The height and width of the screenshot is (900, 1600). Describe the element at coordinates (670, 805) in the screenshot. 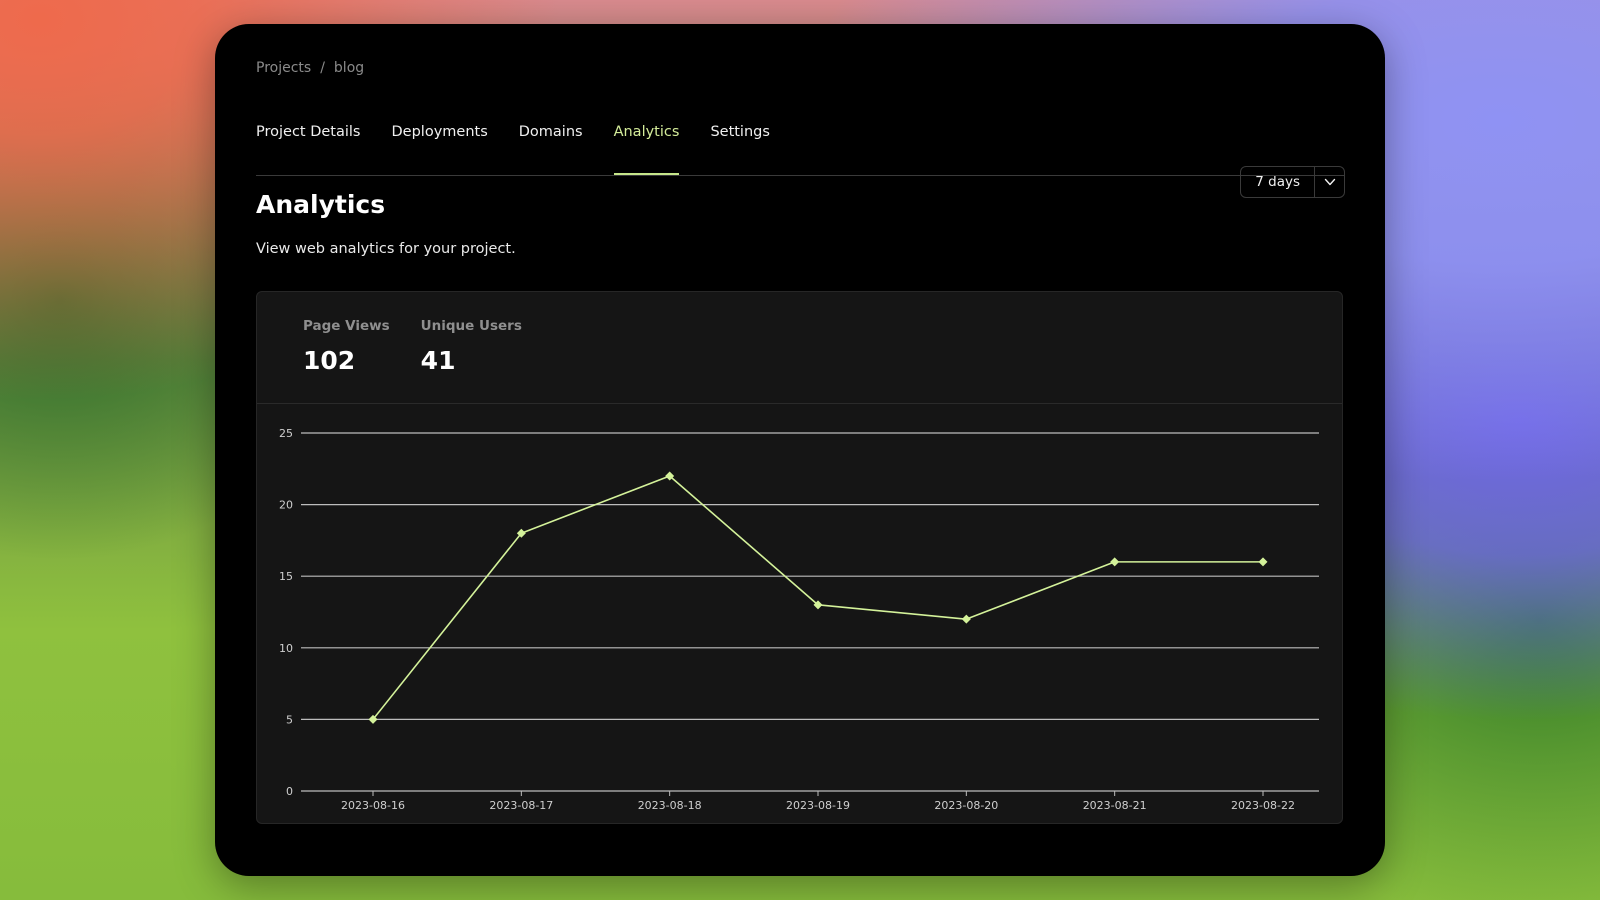

I see `x-tick-label: 2023-08-18` at that location.